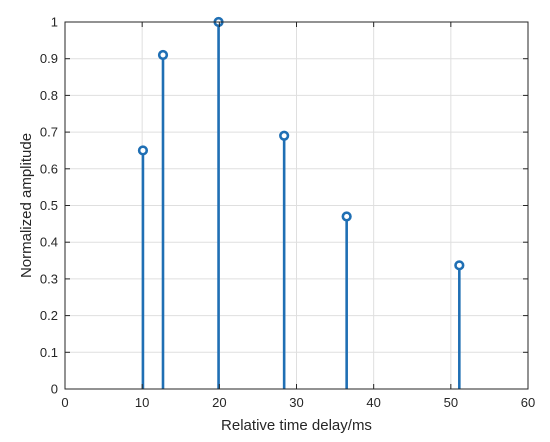 This screenshot has width=550, height=442. What do you see at coordinates (49, 205) in the screenshot?
I see `y-tick-label-5: 0.5` at bounding box center [49, 205].